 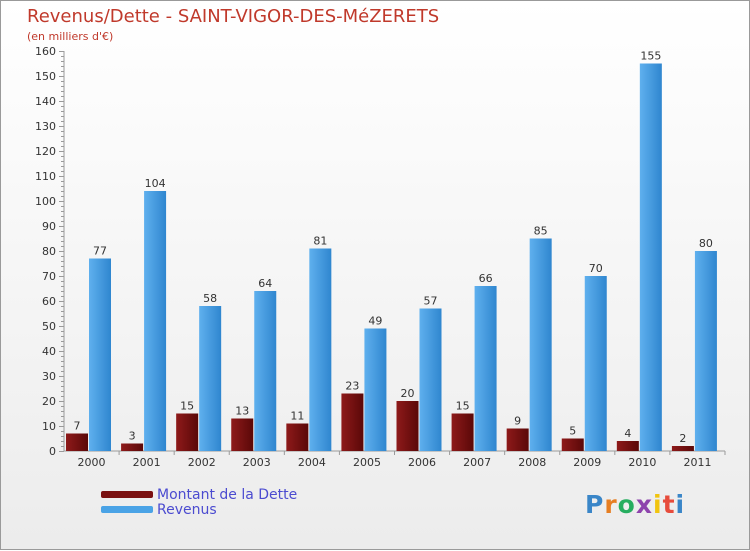 I want to click on data-label-dette: 9, so click(x=517, y=421).